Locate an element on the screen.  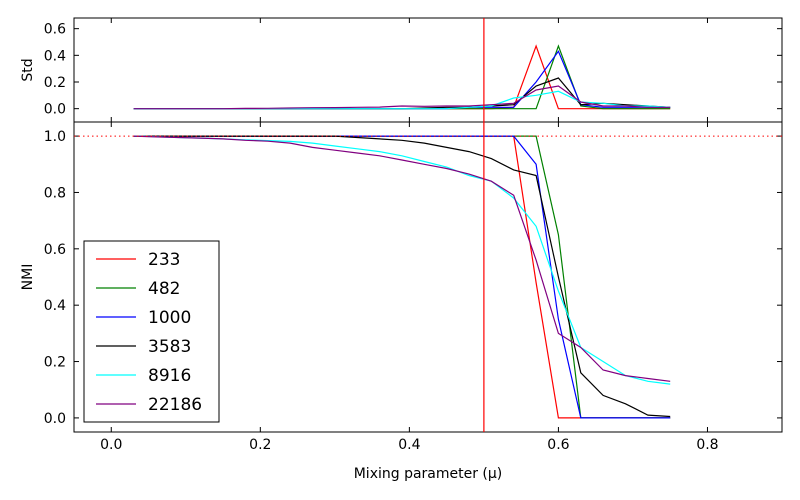
std-ytick-label: 0.4 is located at coordinates (55, 56).